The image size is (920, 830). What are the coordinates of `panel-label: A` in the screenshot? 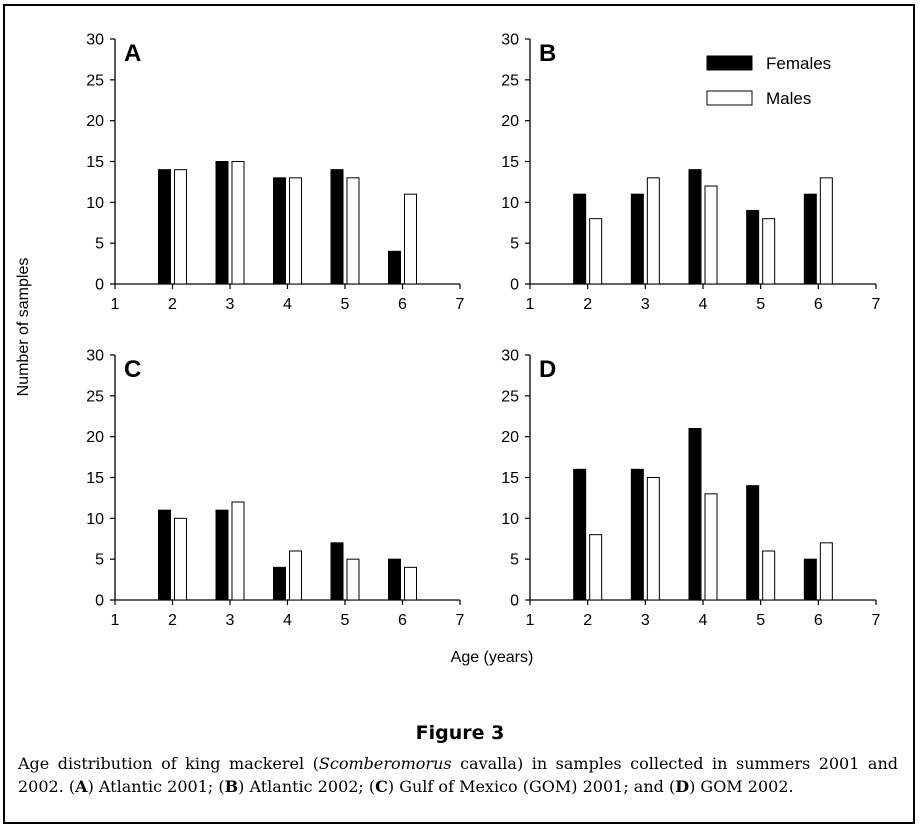 It's located at (132, 53).